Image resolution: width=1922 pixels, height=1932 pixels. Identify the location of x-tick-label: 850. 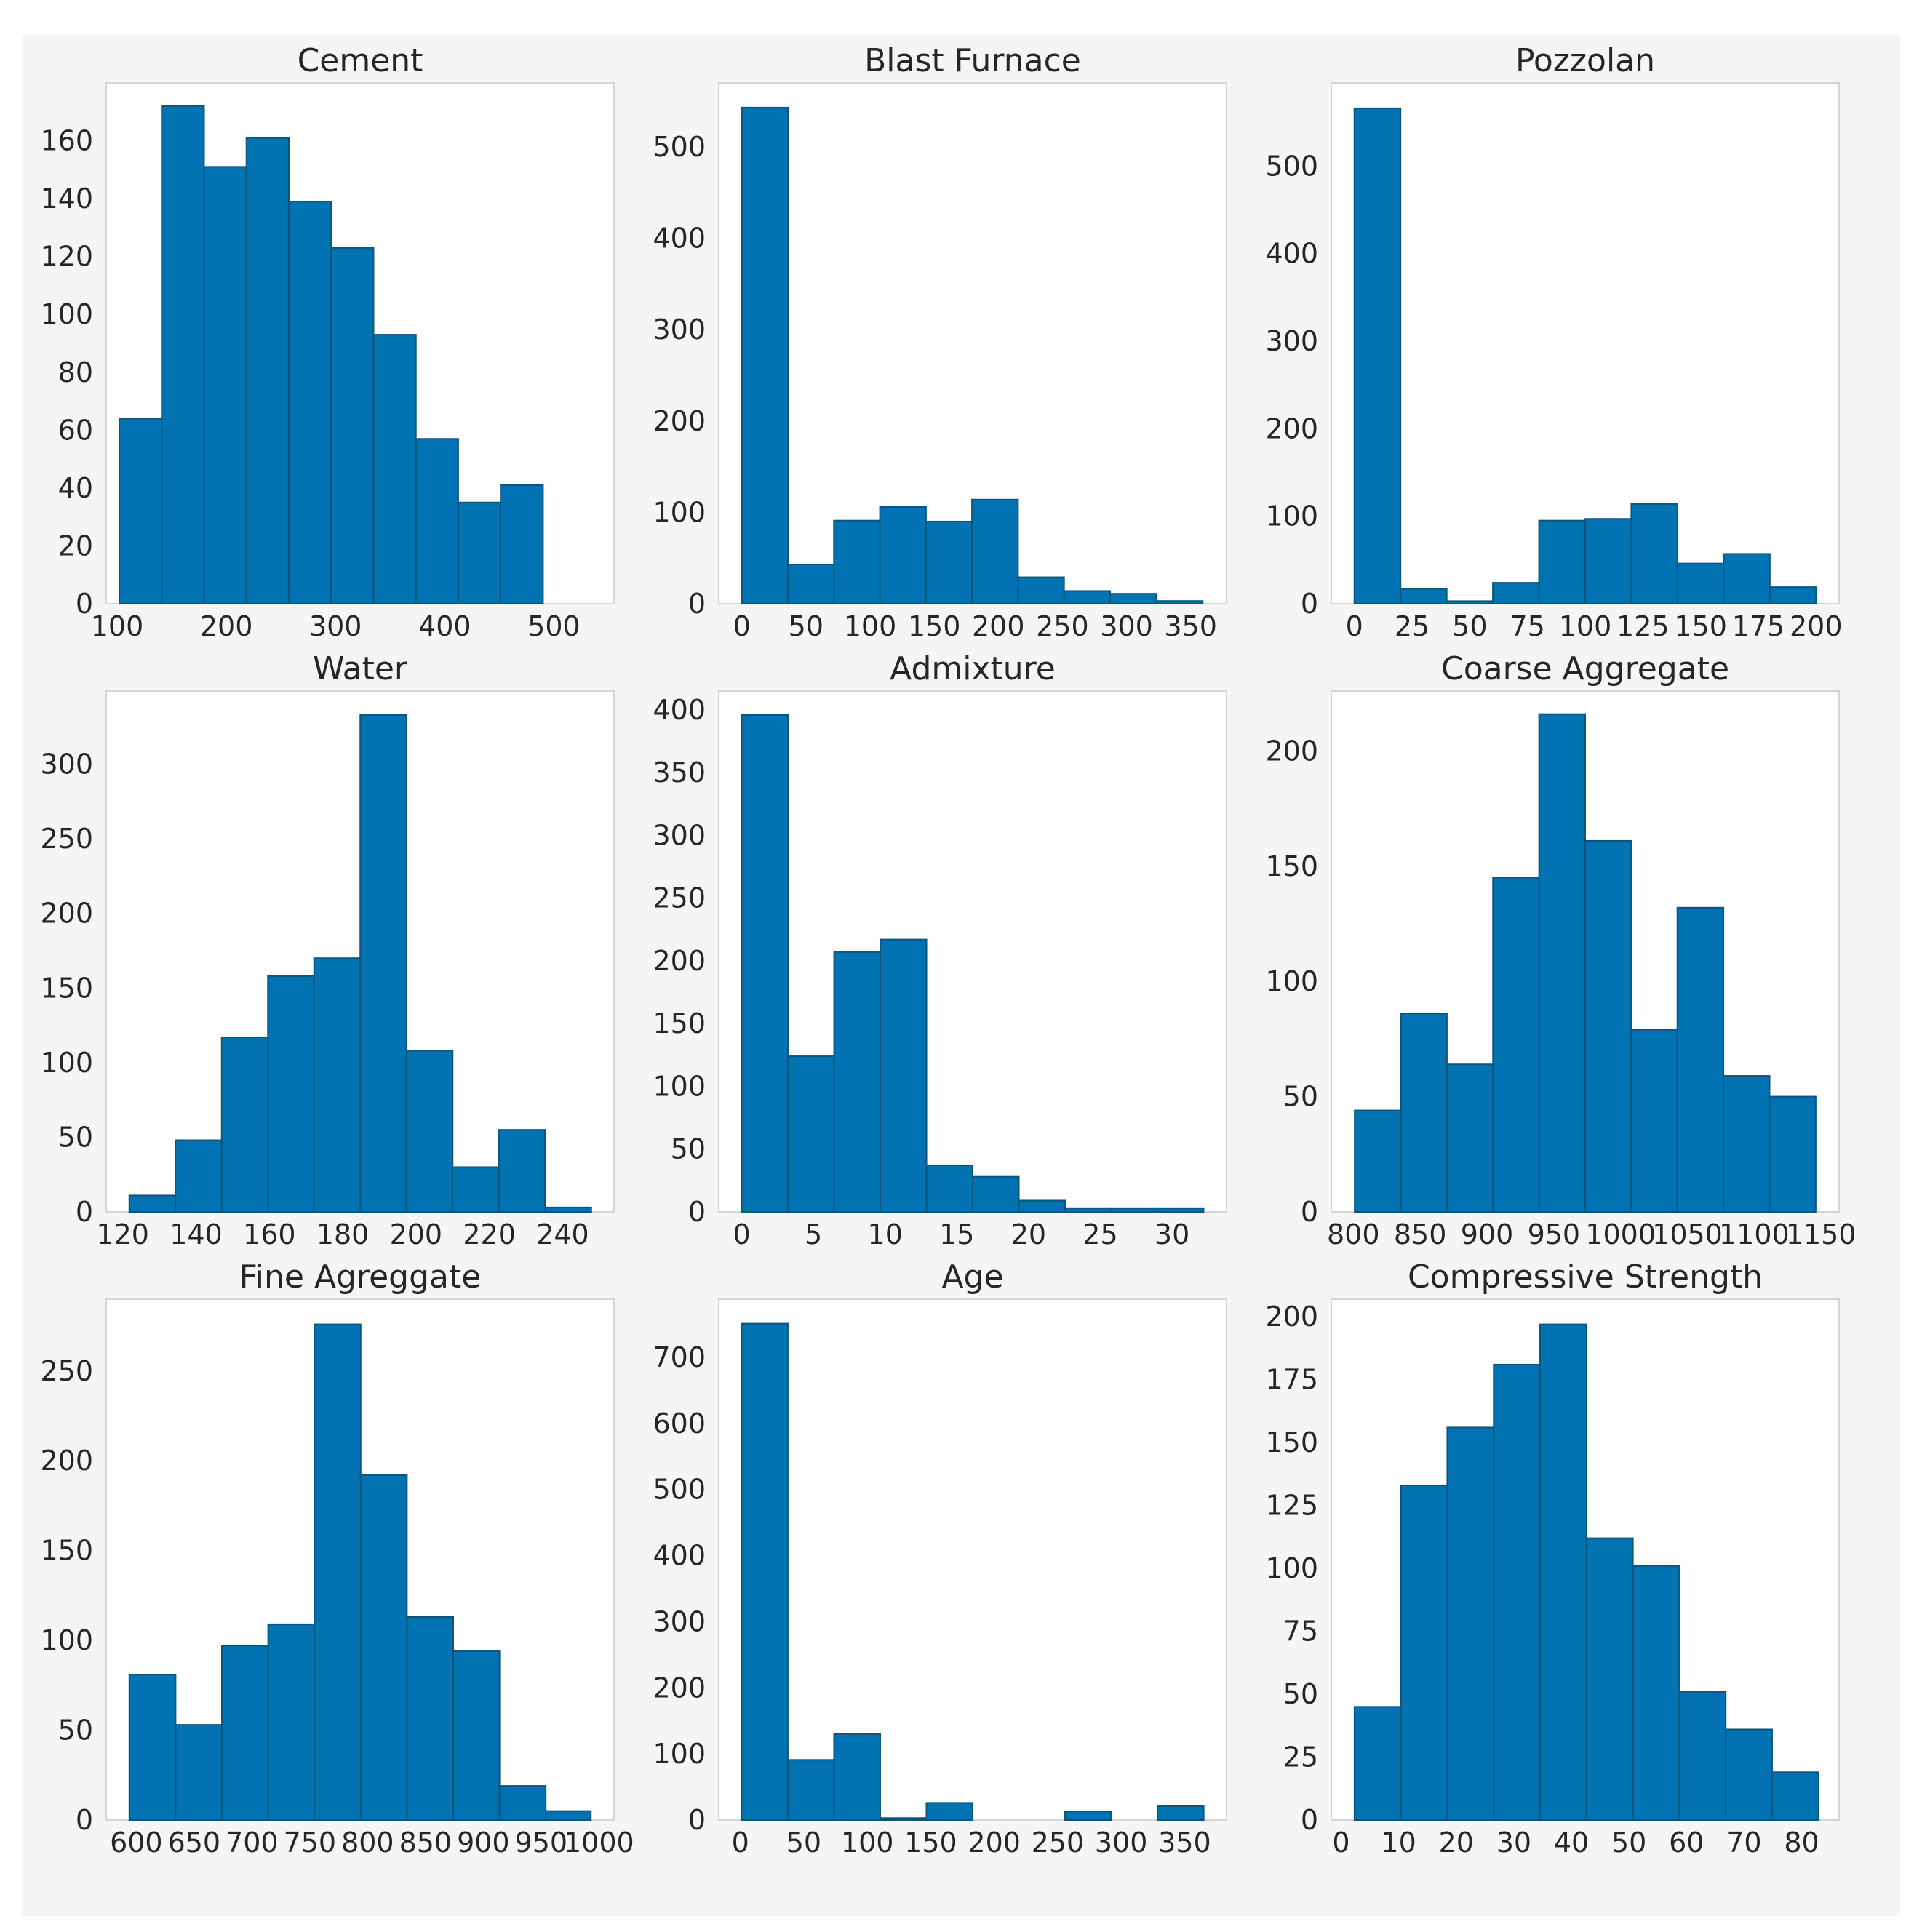
(425, 1843).